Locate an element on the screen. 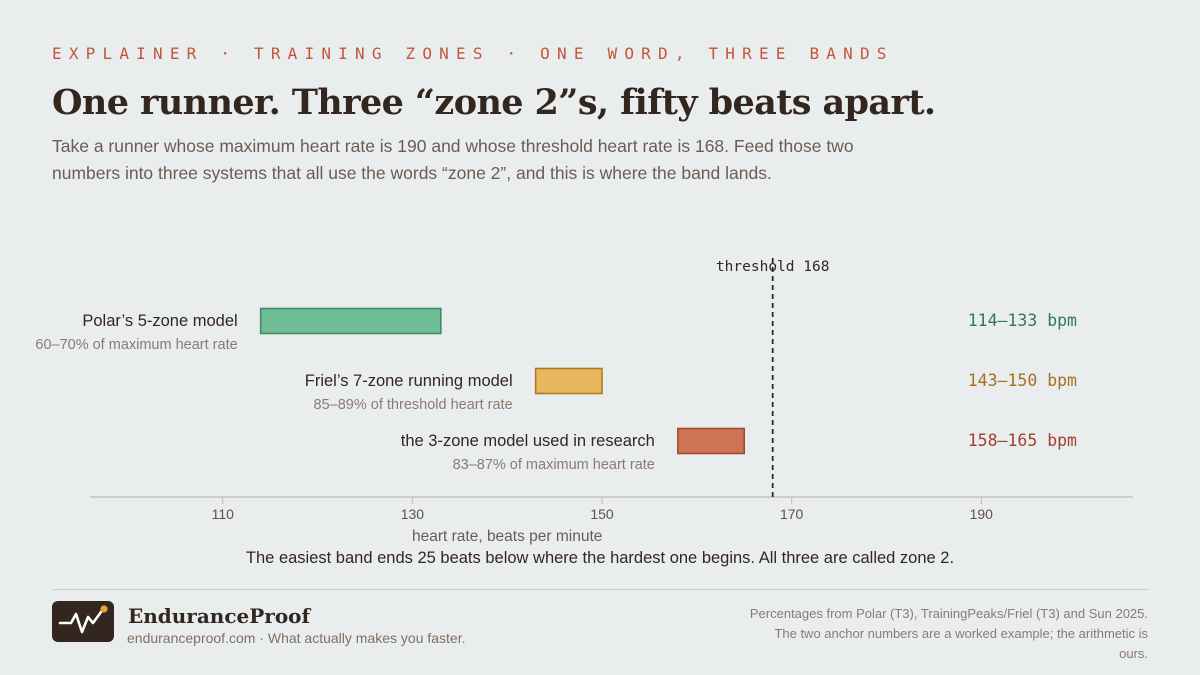 This screenshot has width=1200, height=675. brand-logo is located at coordinates (83, 621).